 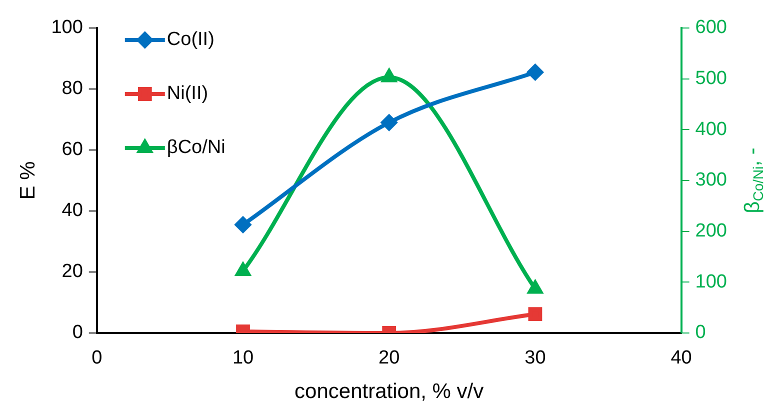 What do you see at coordinates (72, 271) in the screenshot?
I see `y-tick-label: 20` at bounding box center [72, 271].